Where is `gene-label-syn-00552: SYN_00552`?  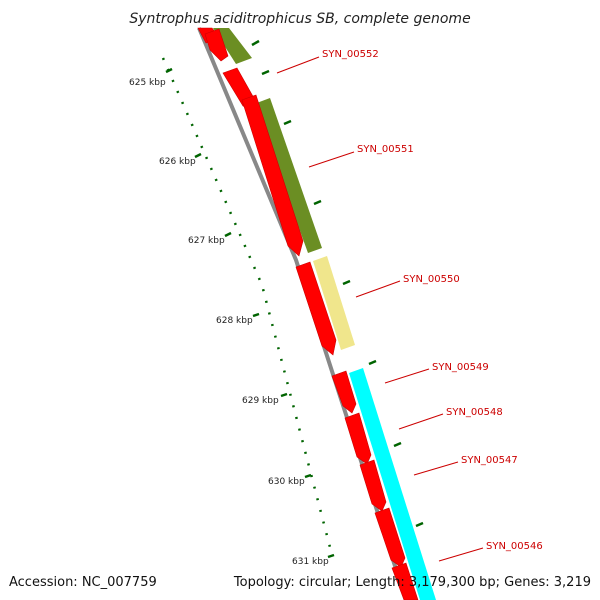
gene-label-syn-00552: SYN_00552 is located at coordinates (350, 54).